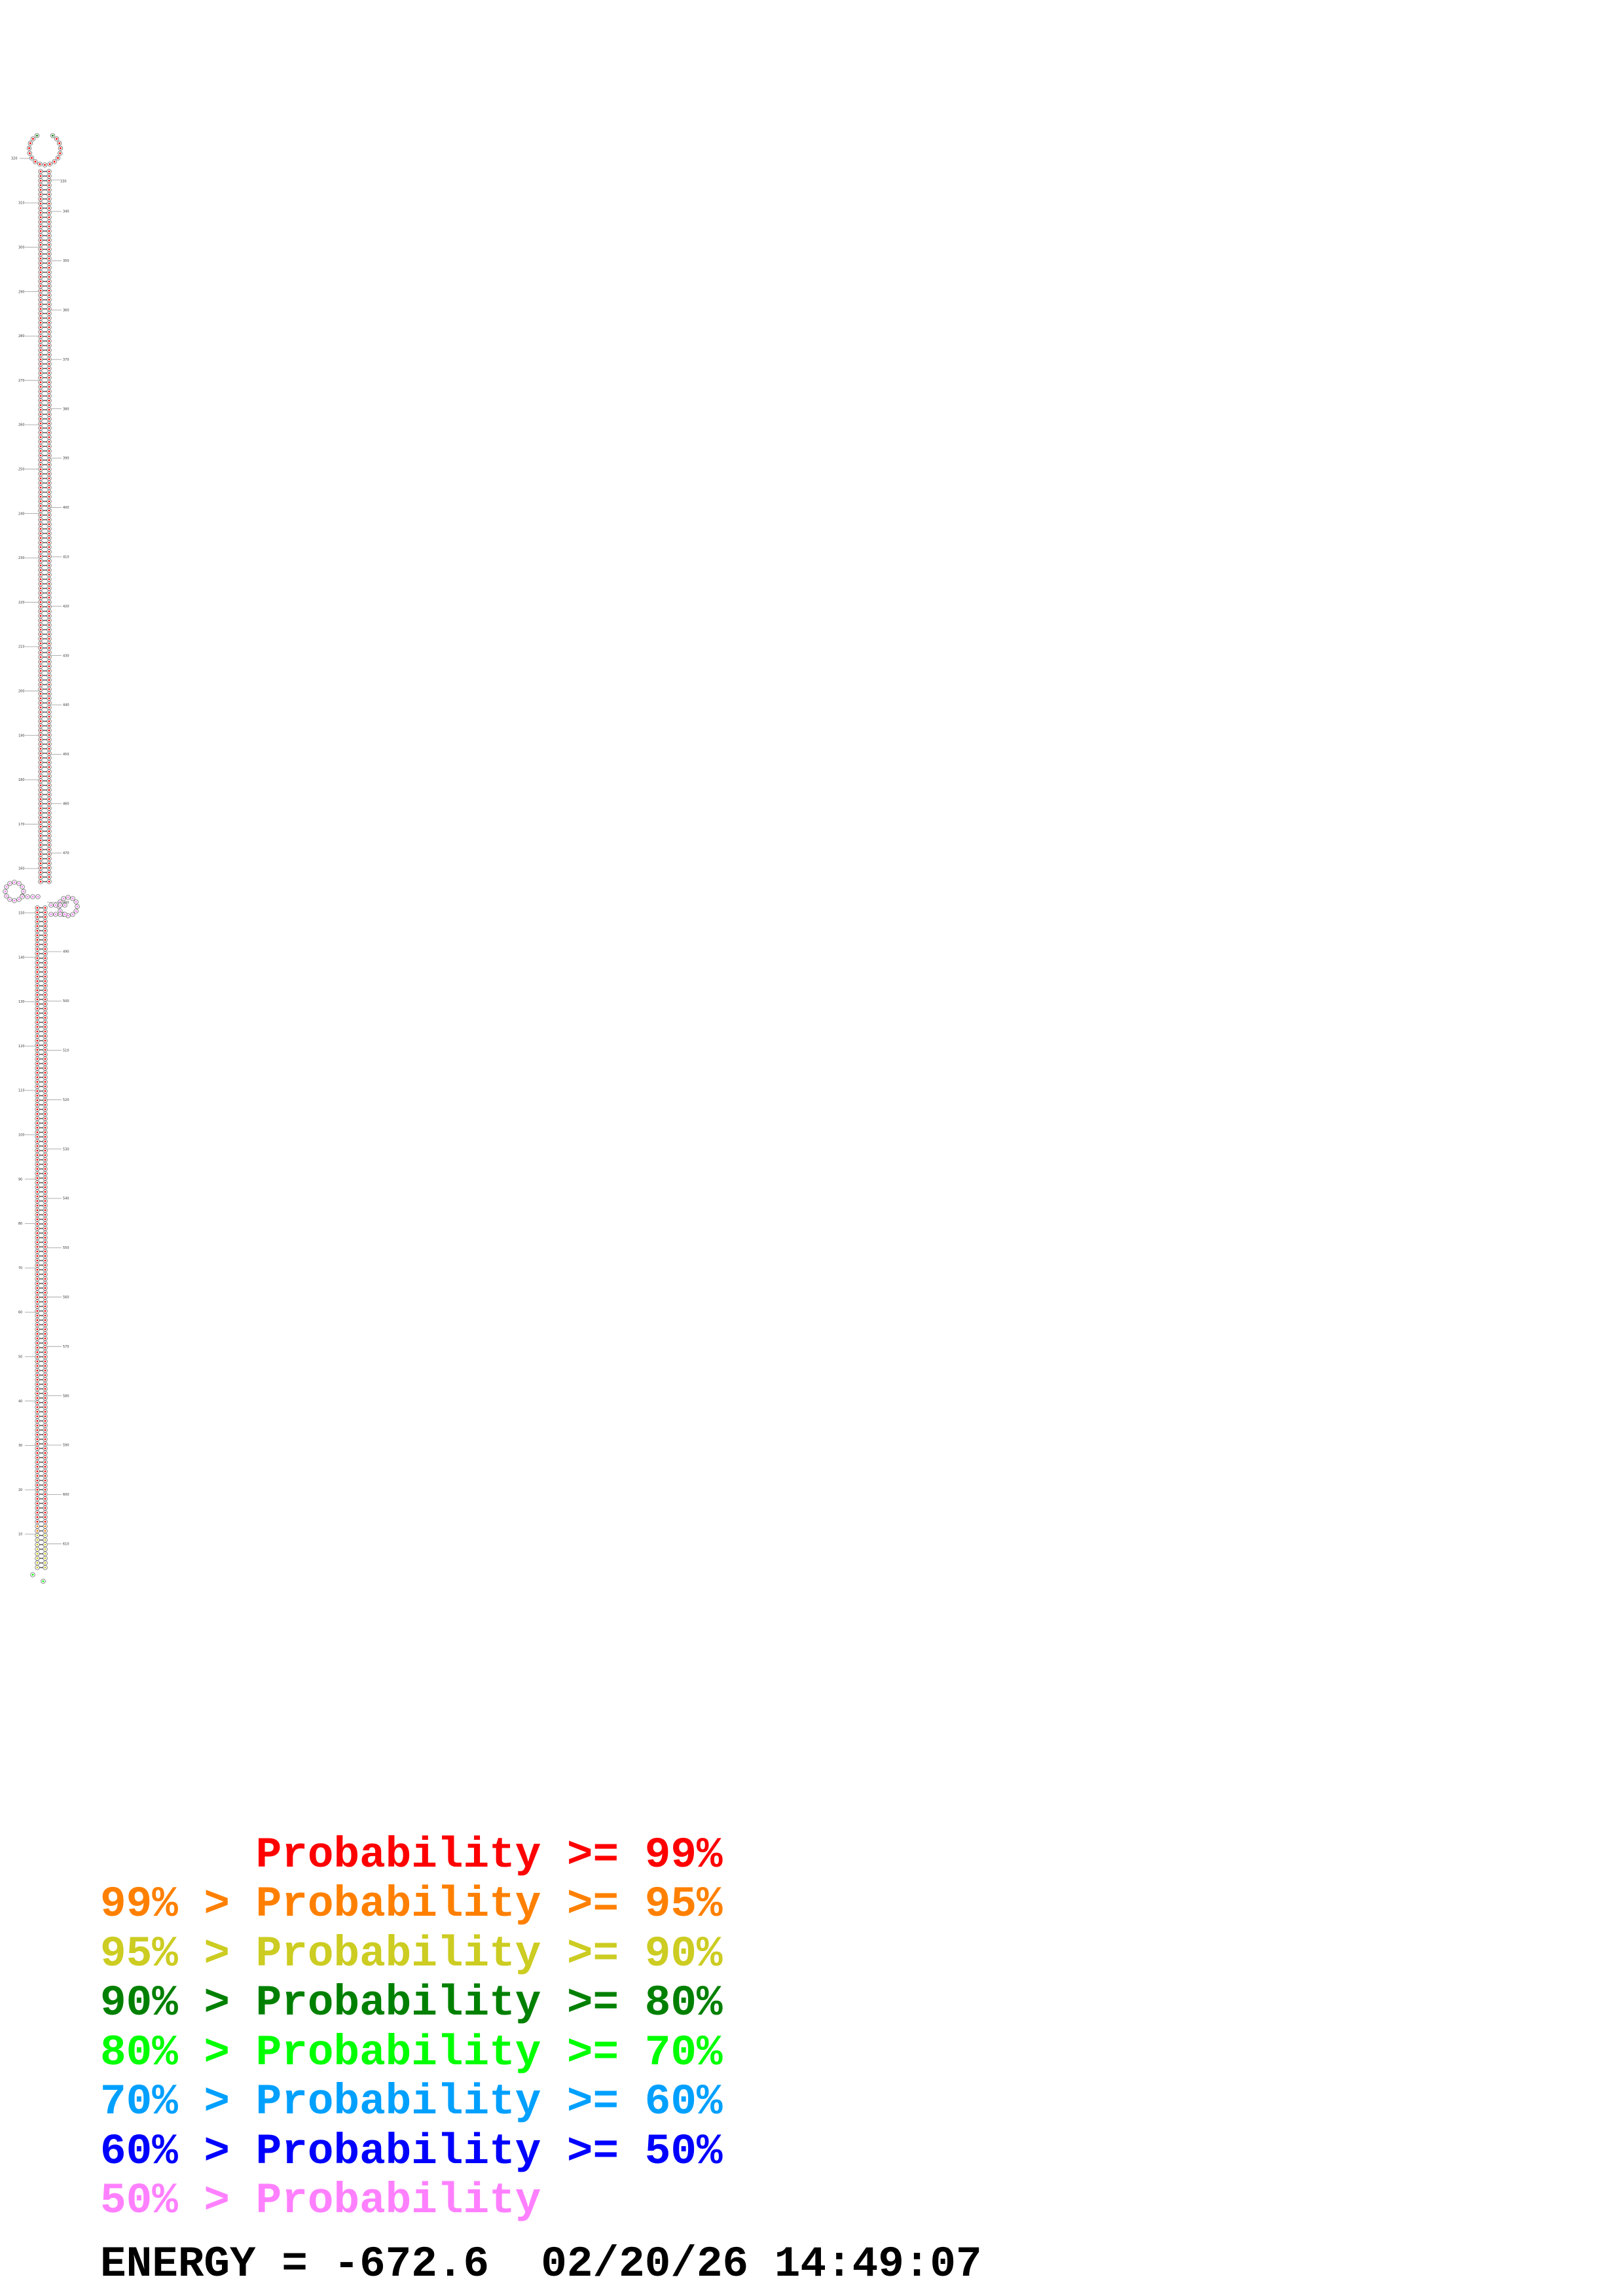 The image size is (1623, 2296). I want to click on position-label: 240, so click(21, 514).